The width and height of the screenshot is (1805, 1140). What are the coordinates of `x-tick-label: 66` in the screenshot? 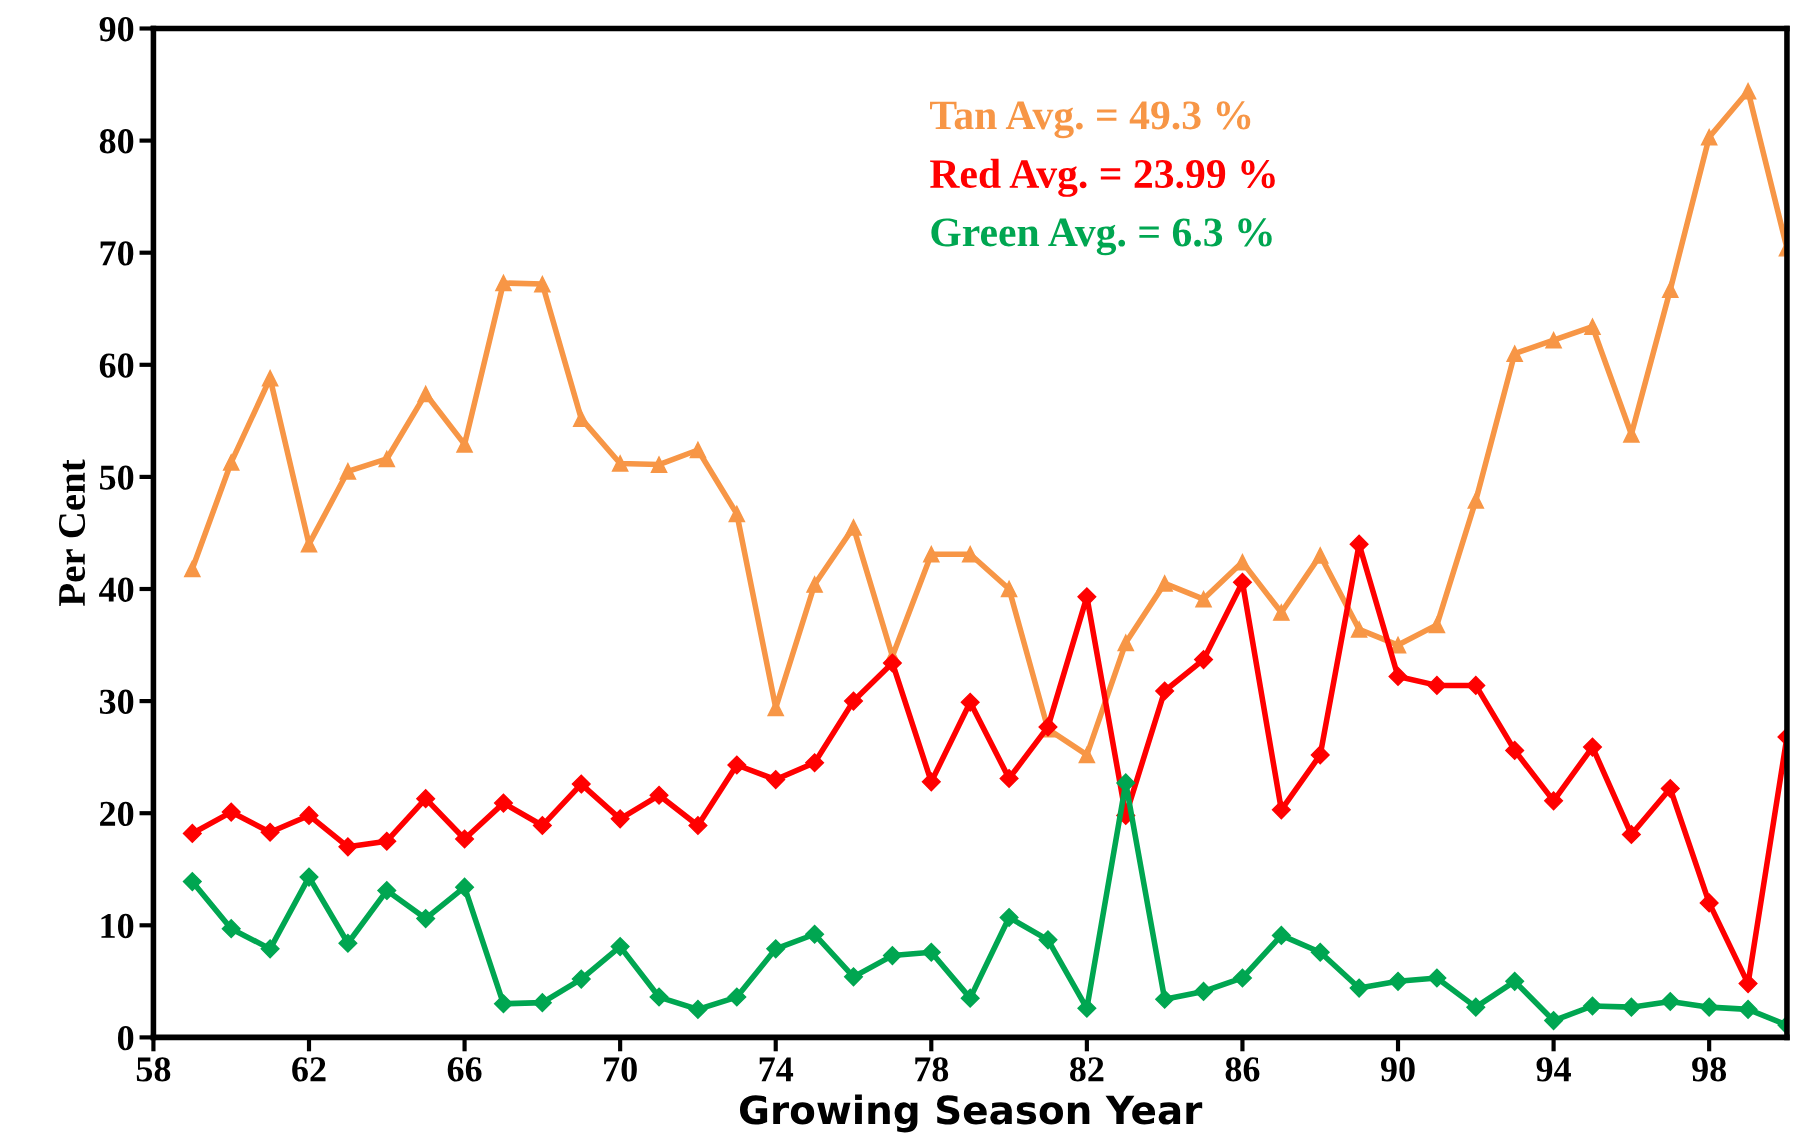 It's located at (464, 1069).